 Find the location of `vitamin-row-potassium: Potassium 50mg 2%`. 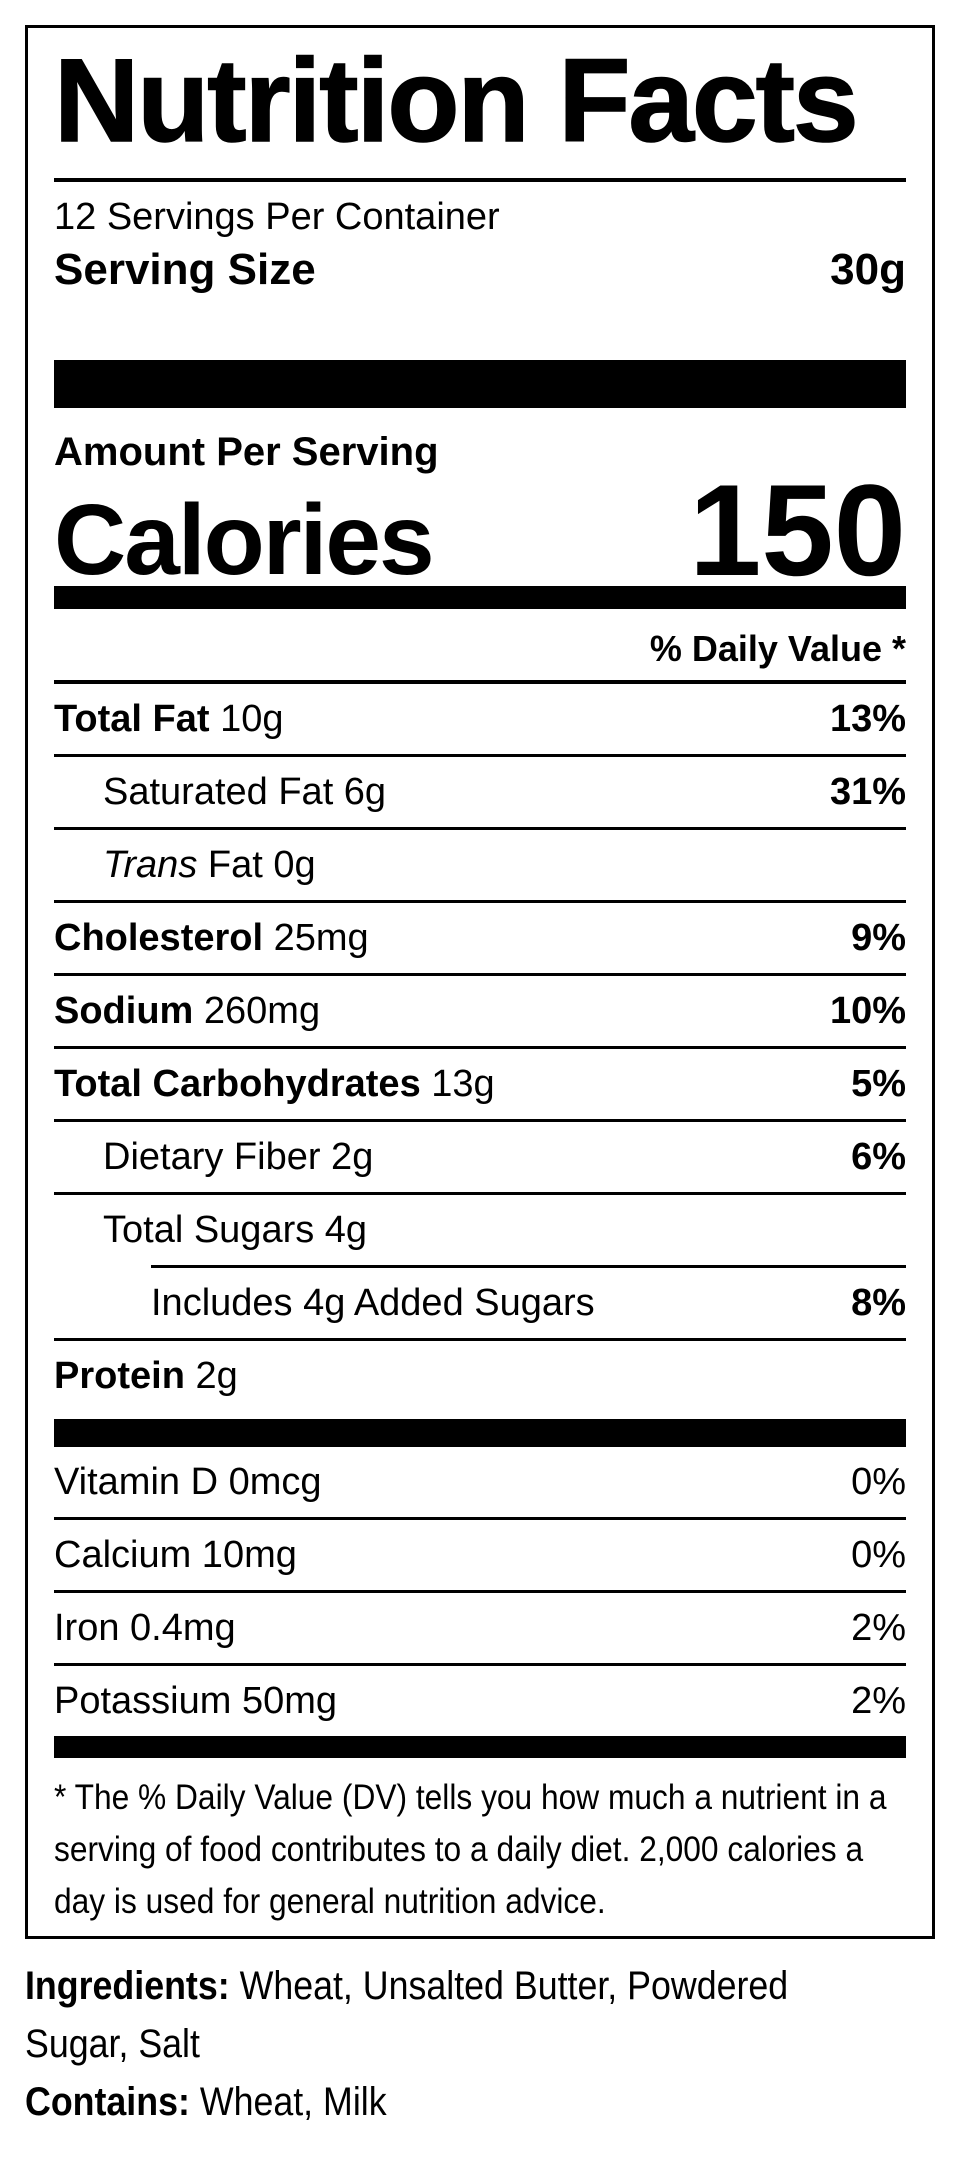

vitamin-row-potassium: Potassium 50mg 2% is located at coordinates (480, 1701).